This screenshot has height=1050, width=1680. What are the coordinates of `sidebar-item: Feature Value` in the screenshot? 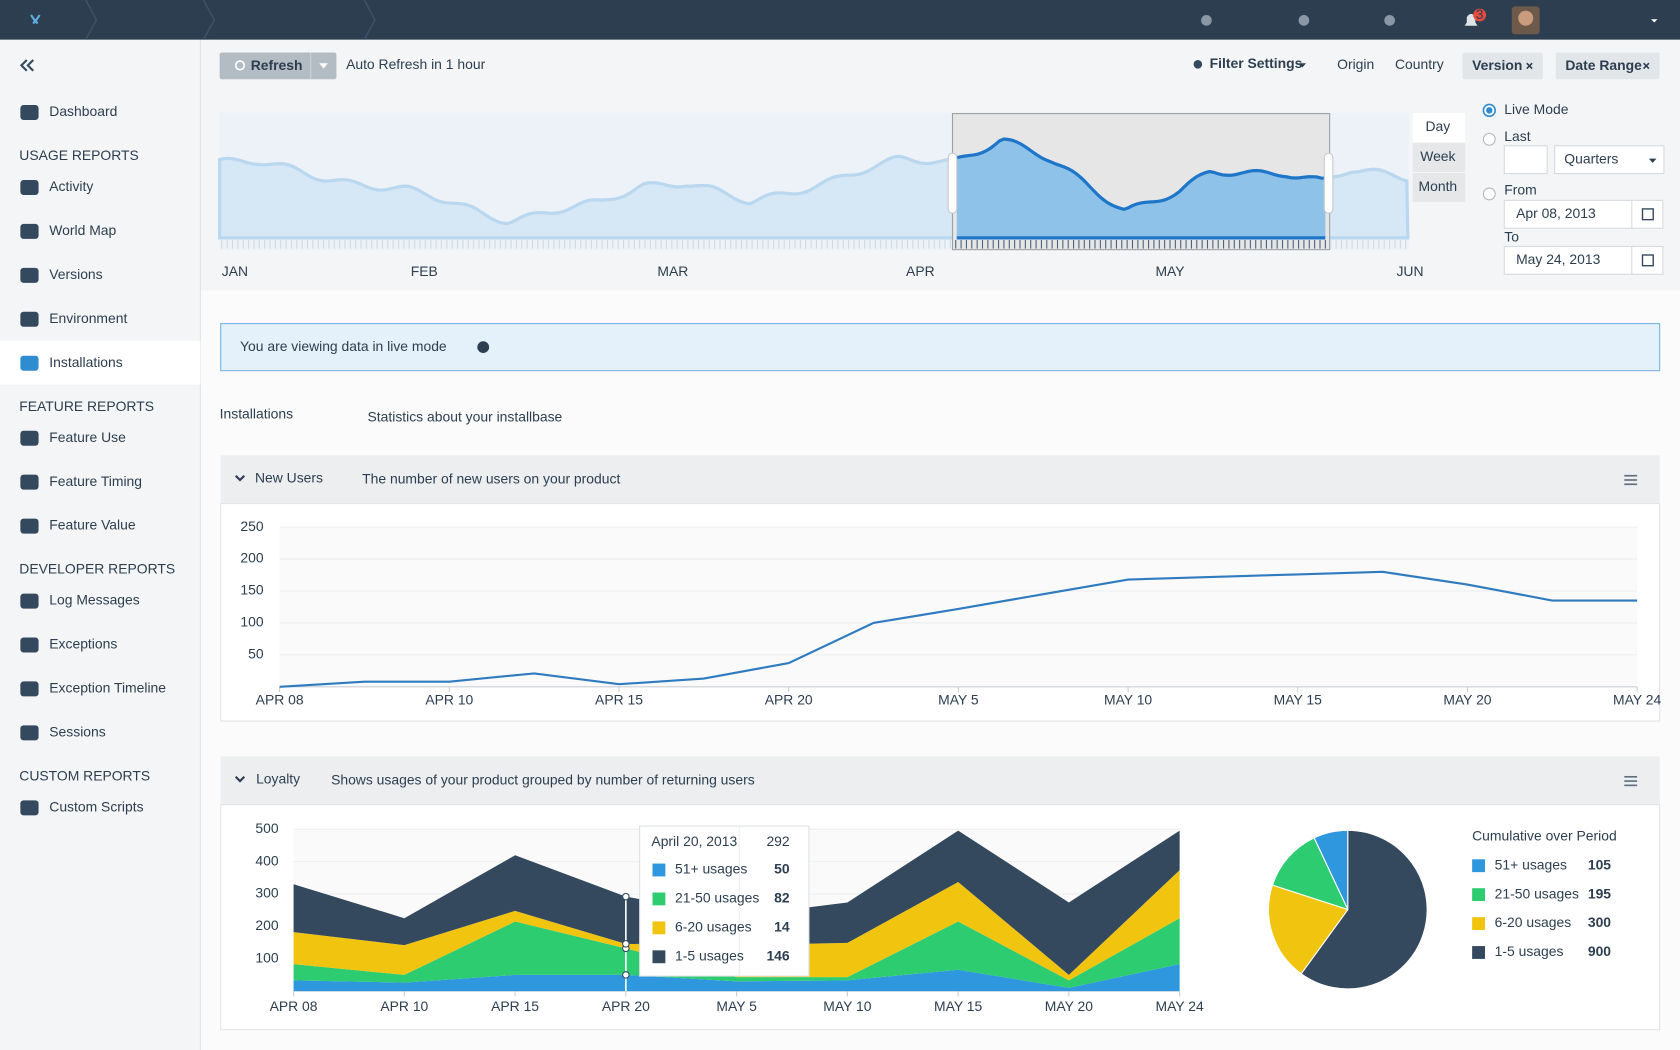 It's located at (92, 525).